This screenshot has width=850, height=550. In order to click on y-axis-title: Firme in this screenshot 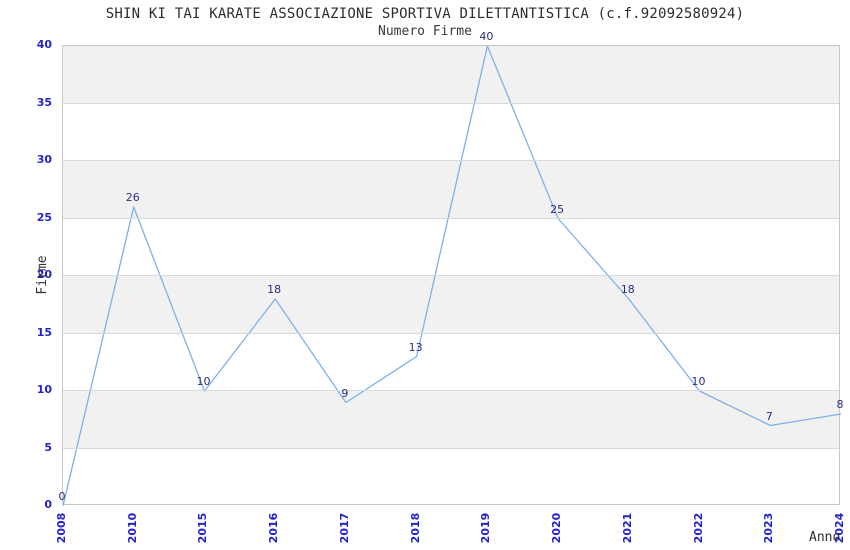, I will do `click(42, 275)`.